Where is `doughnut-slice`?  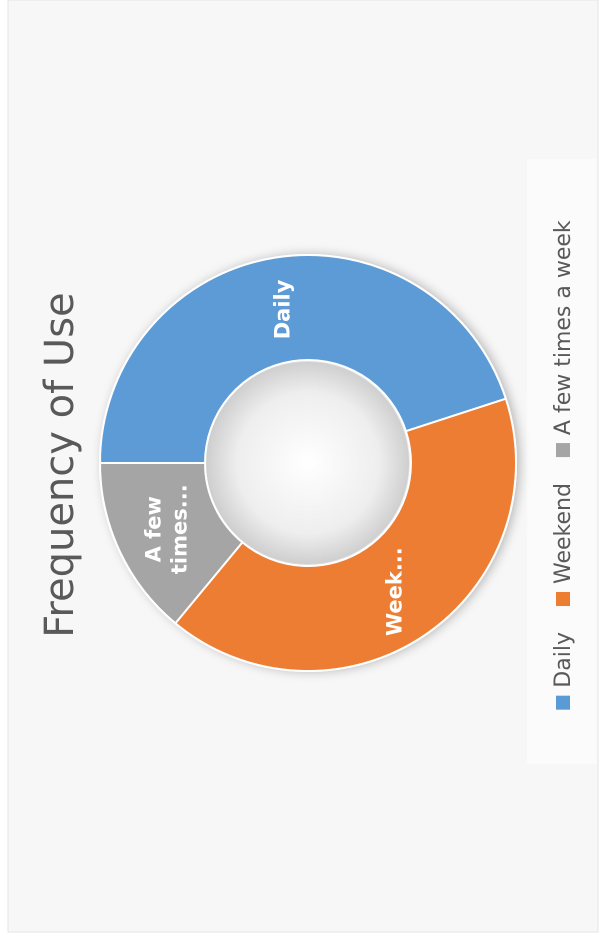 doughnut-slice is located at coordinates (171, 543).